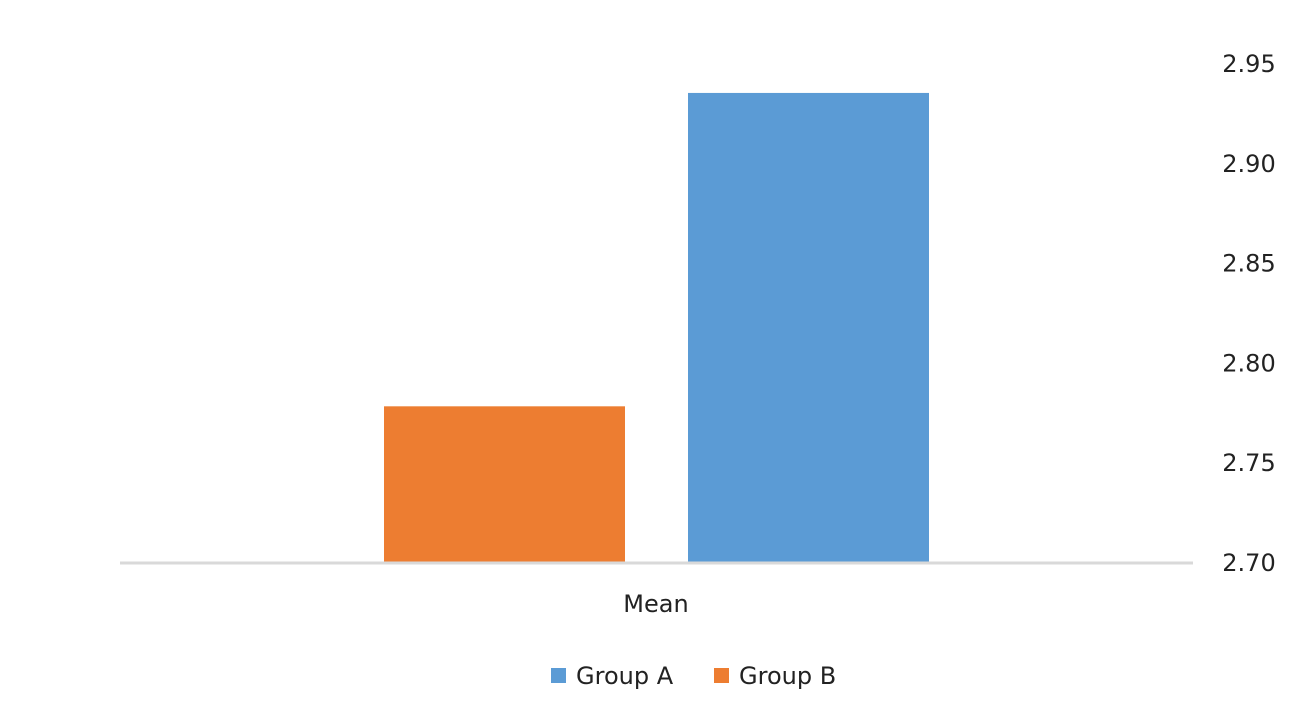 This screenshot has height=713, width=1313. Describe the element at coordinates (504, 484) in the screenshot. I see `bar-group-b` at that location.